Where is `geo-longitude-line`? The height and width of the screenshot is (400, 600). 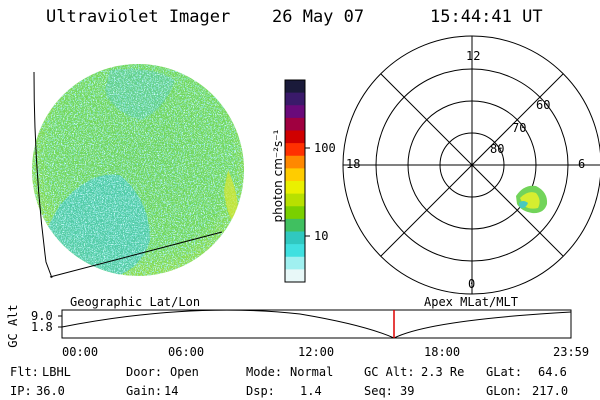
geo-longitude-line is located at coordinates (43, 175).